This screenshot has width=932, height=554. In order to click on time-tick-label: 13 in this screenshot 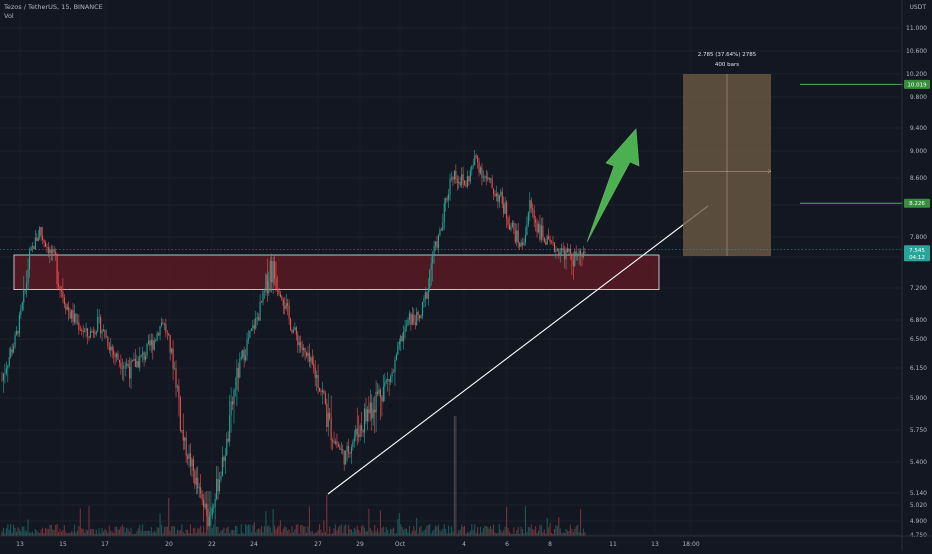, I will do `click(655, 544)`.